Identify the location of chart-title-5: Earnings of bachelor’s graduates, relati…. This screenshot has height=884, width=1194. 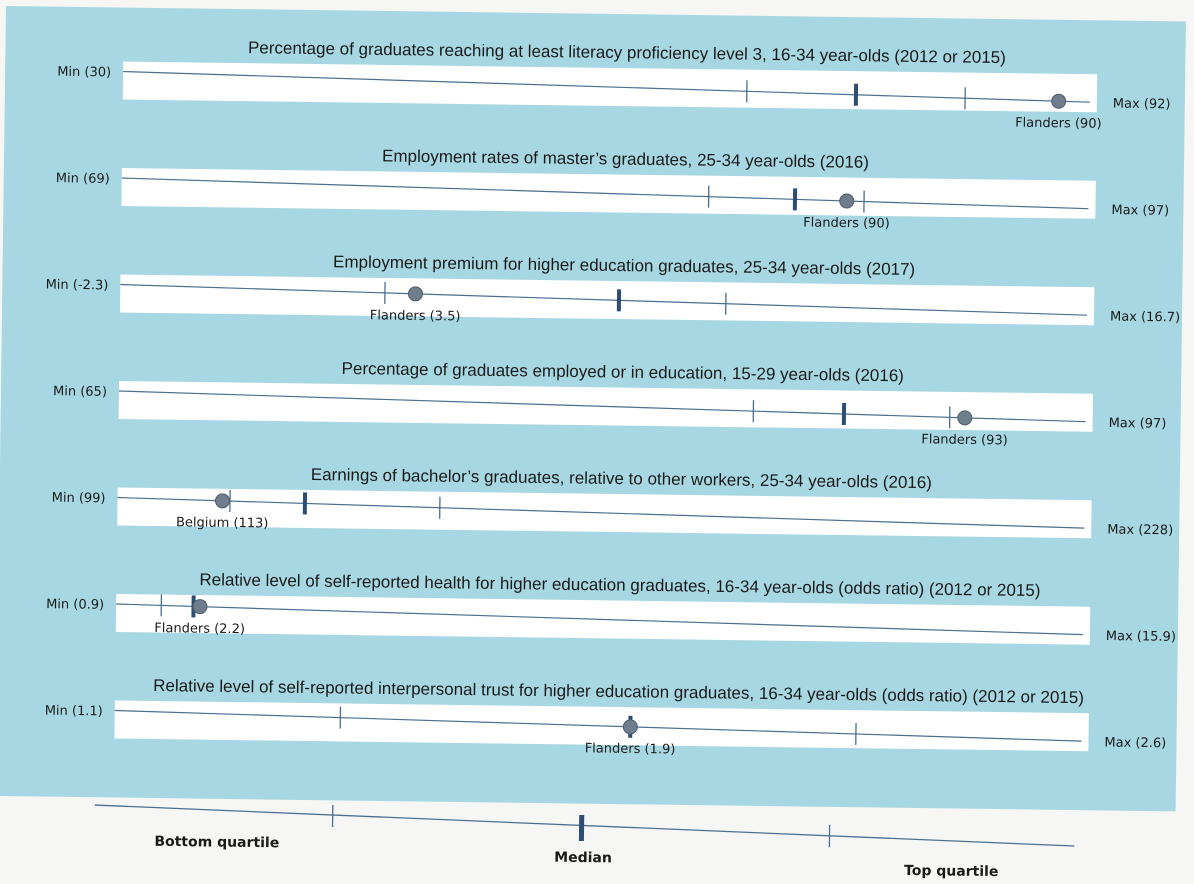
(621, 478).